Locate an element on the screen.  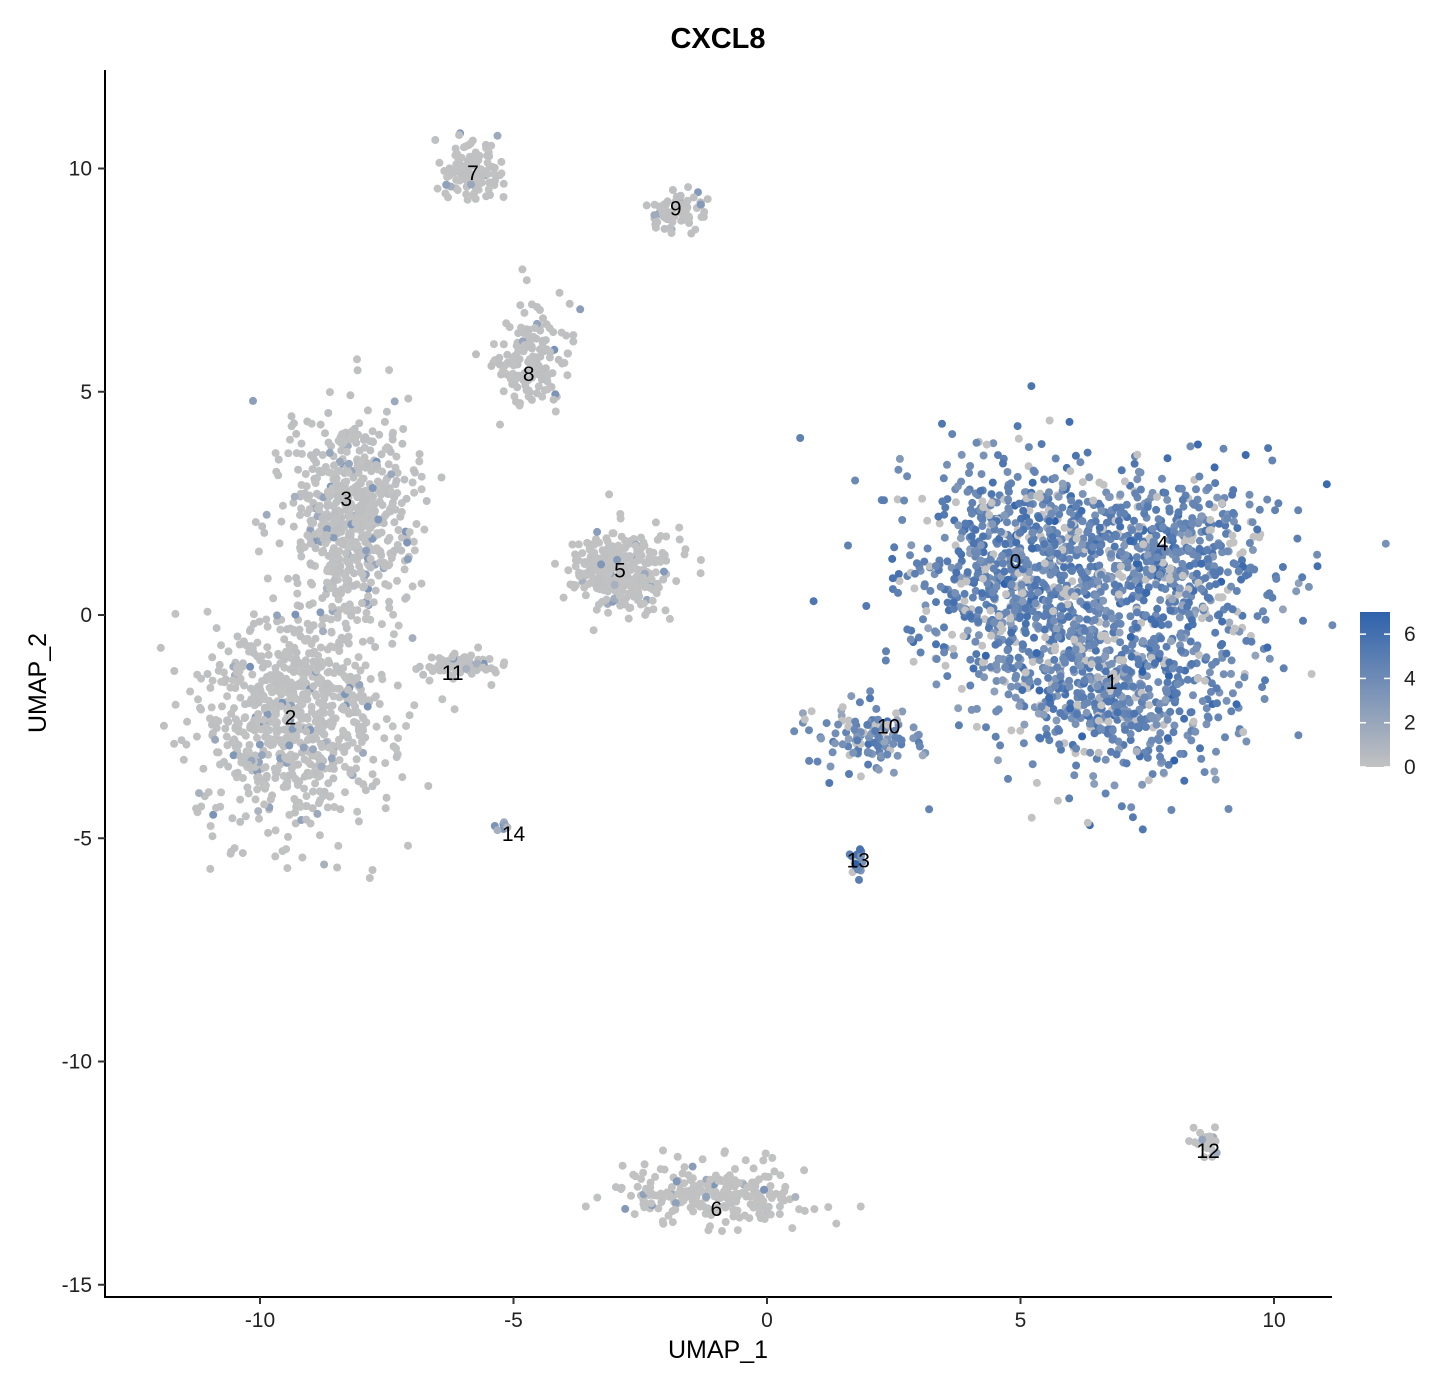
y-tick-label: -10 is located at coordinates (77, 1062).